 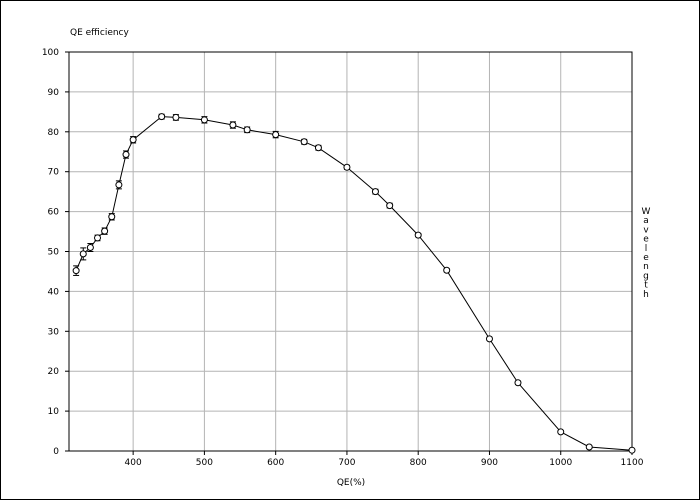 I want to click on y-tick-label: 60, so click(x=54, y=213).